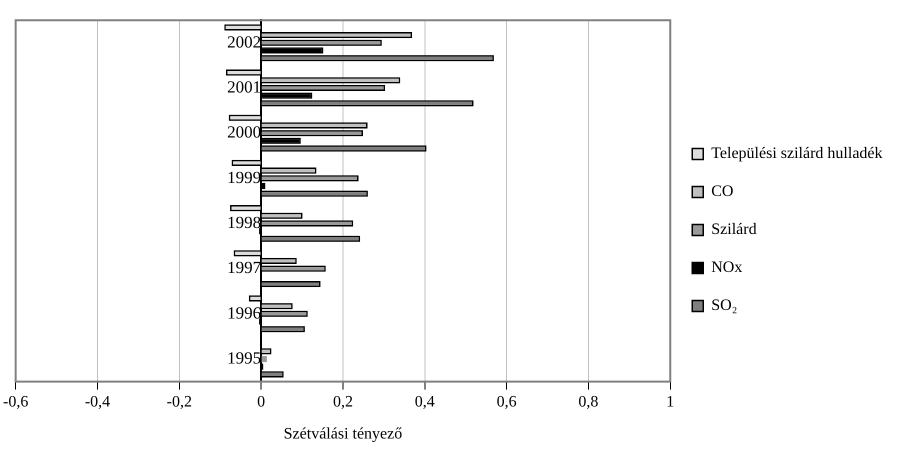 The image size is (901, 452). What do you see at coordinates (179, 401) in the screenshot?
I see `x-tick-label: -0,2` at bounding box center [179, 401].